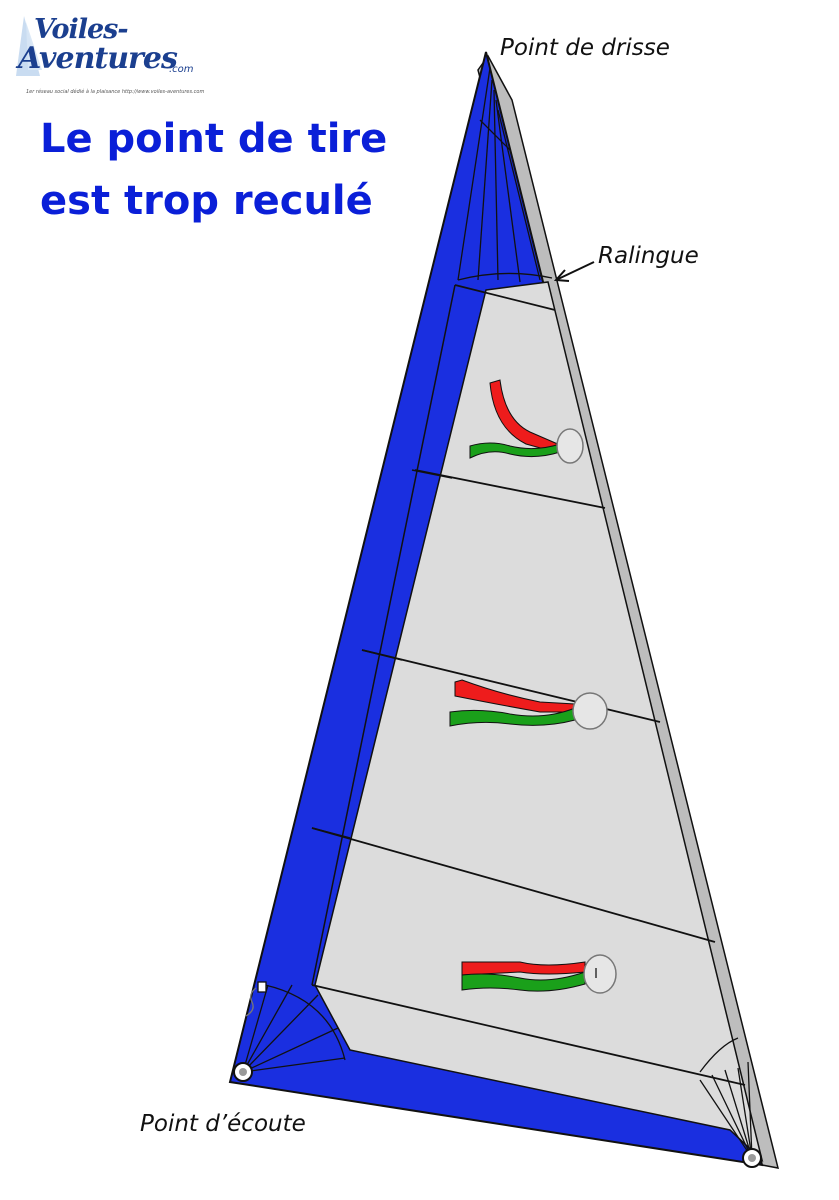  Describe the element at coordinates (648, 256) in the screenshot. I see `label-luff: Ralingue` at that location.